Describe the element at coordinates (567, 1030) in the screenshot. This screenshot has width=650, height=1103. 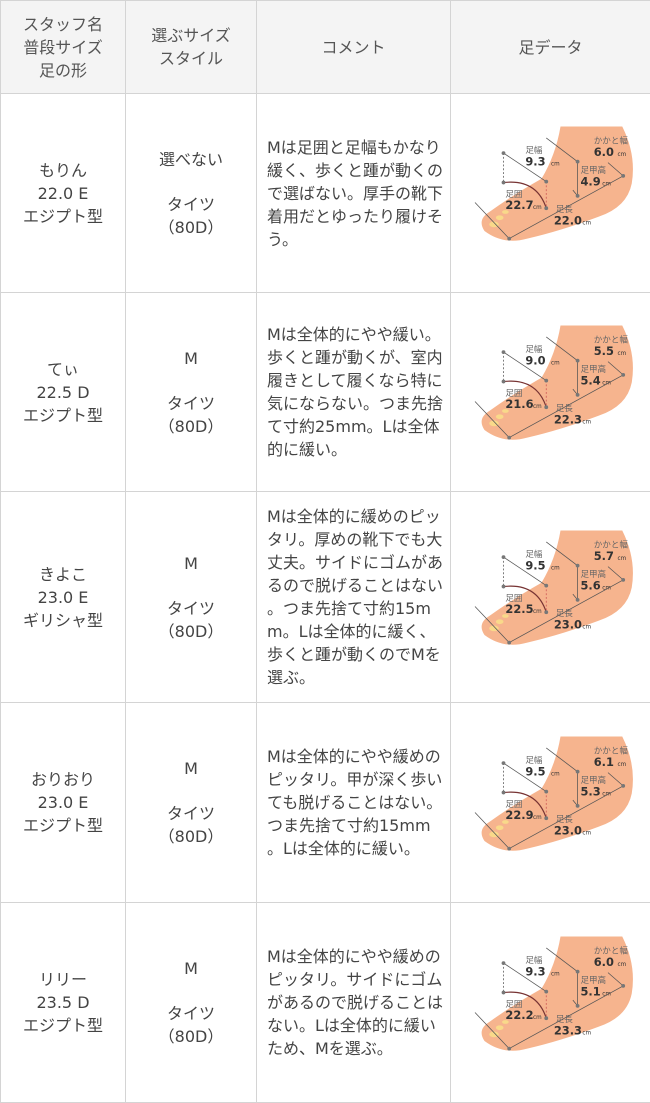
I see `length-value: 23.3` at that location.